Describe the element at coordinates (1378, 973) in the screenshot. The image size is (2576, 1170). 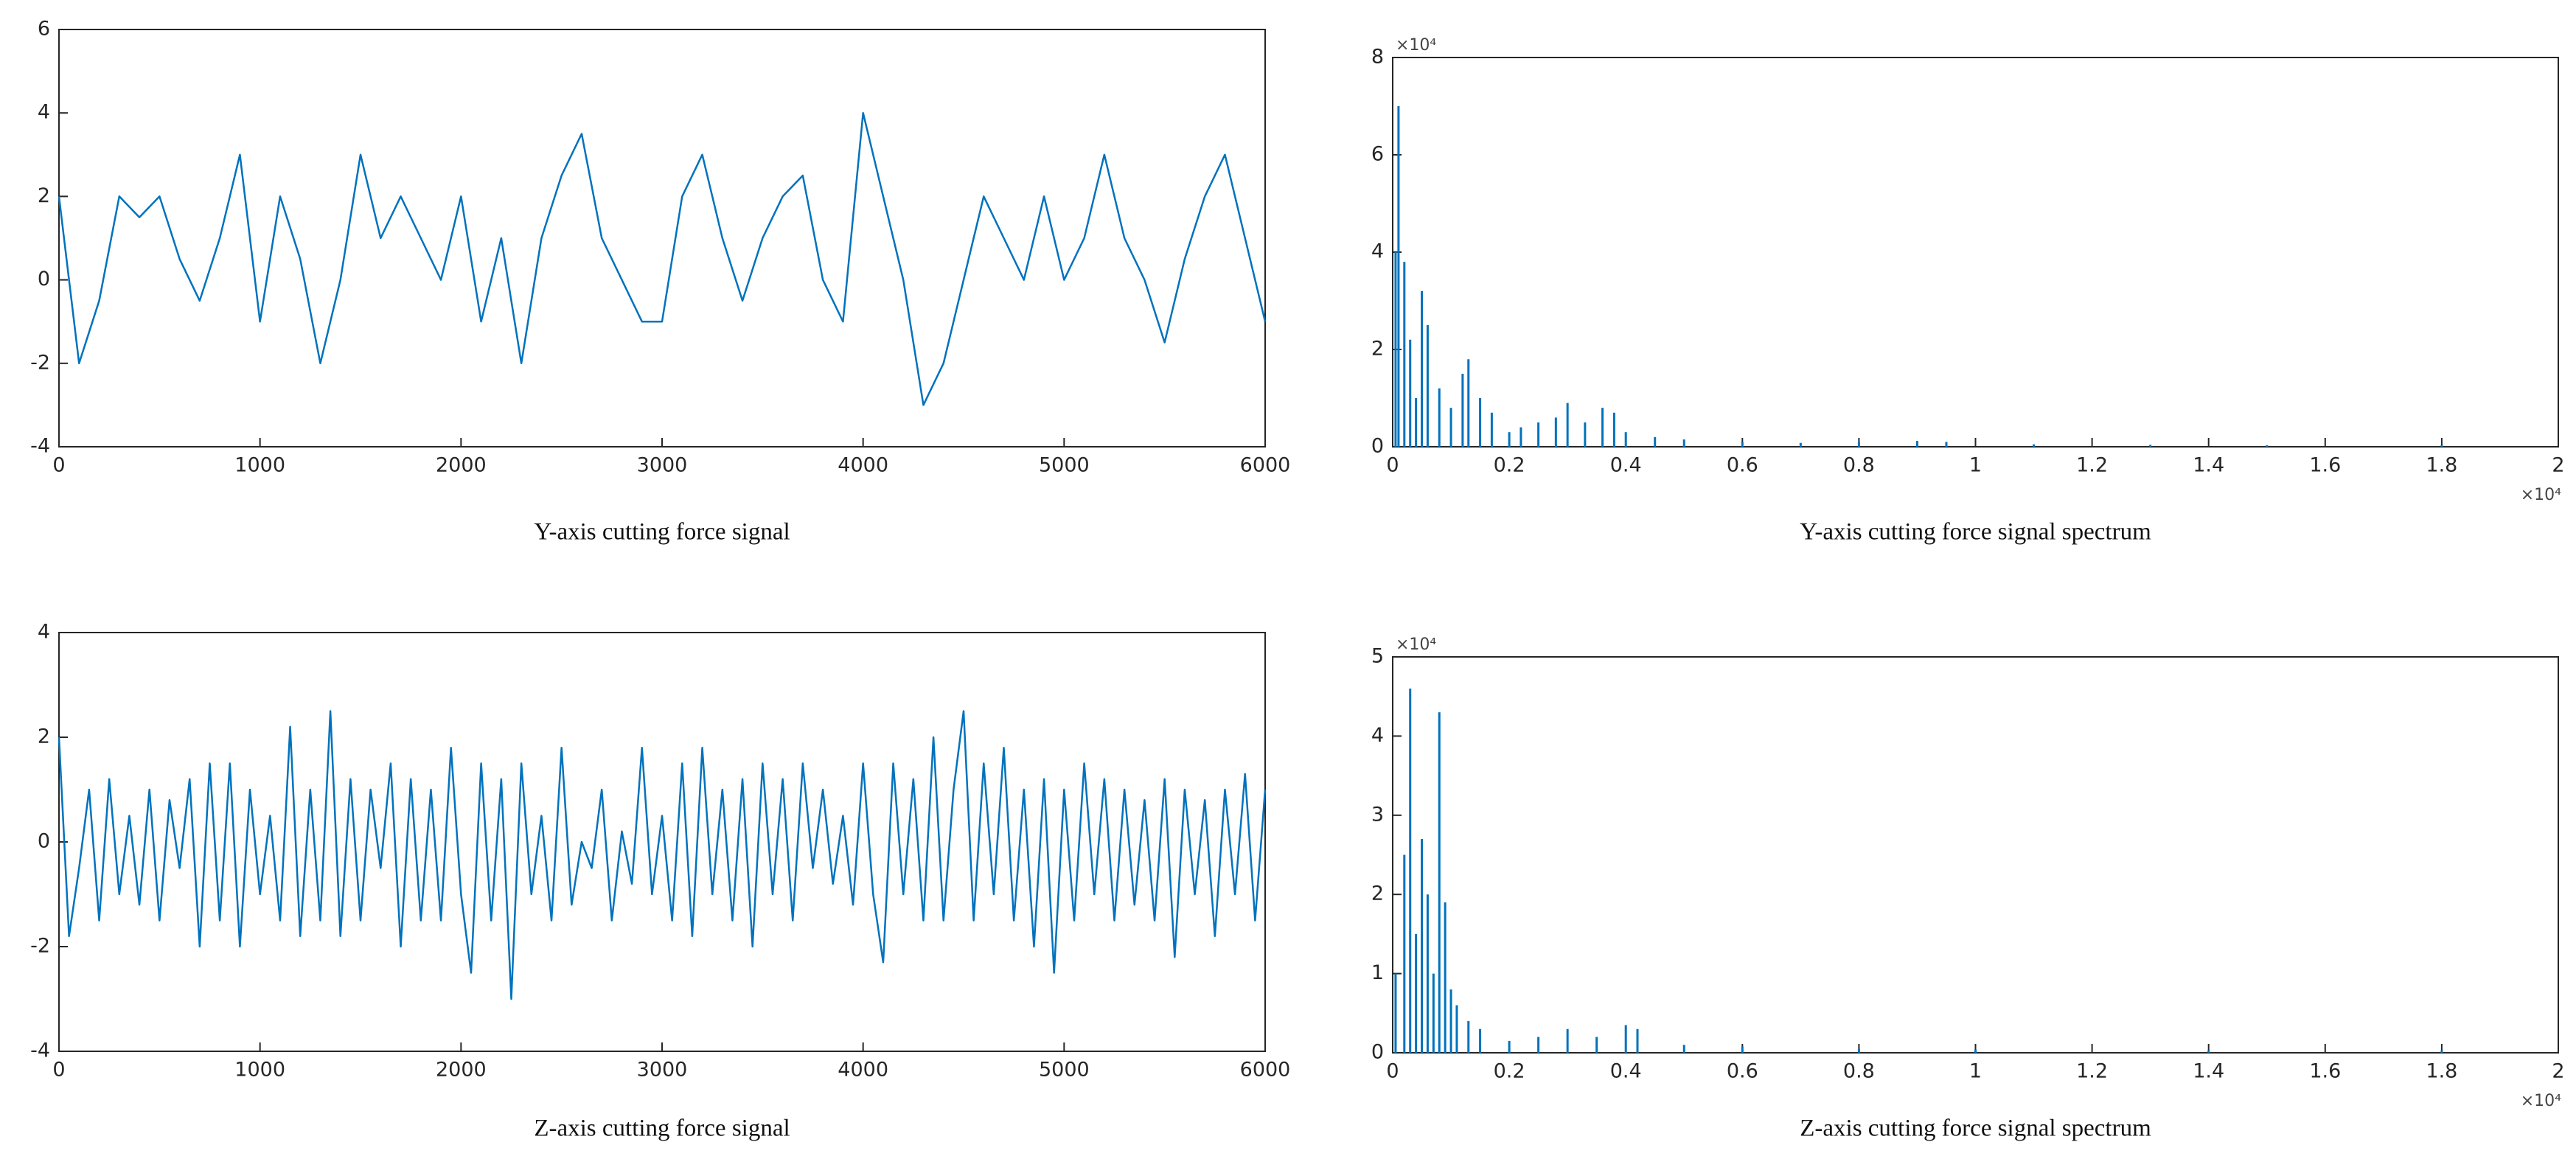
I see `y-tick-label: 1` at that location.